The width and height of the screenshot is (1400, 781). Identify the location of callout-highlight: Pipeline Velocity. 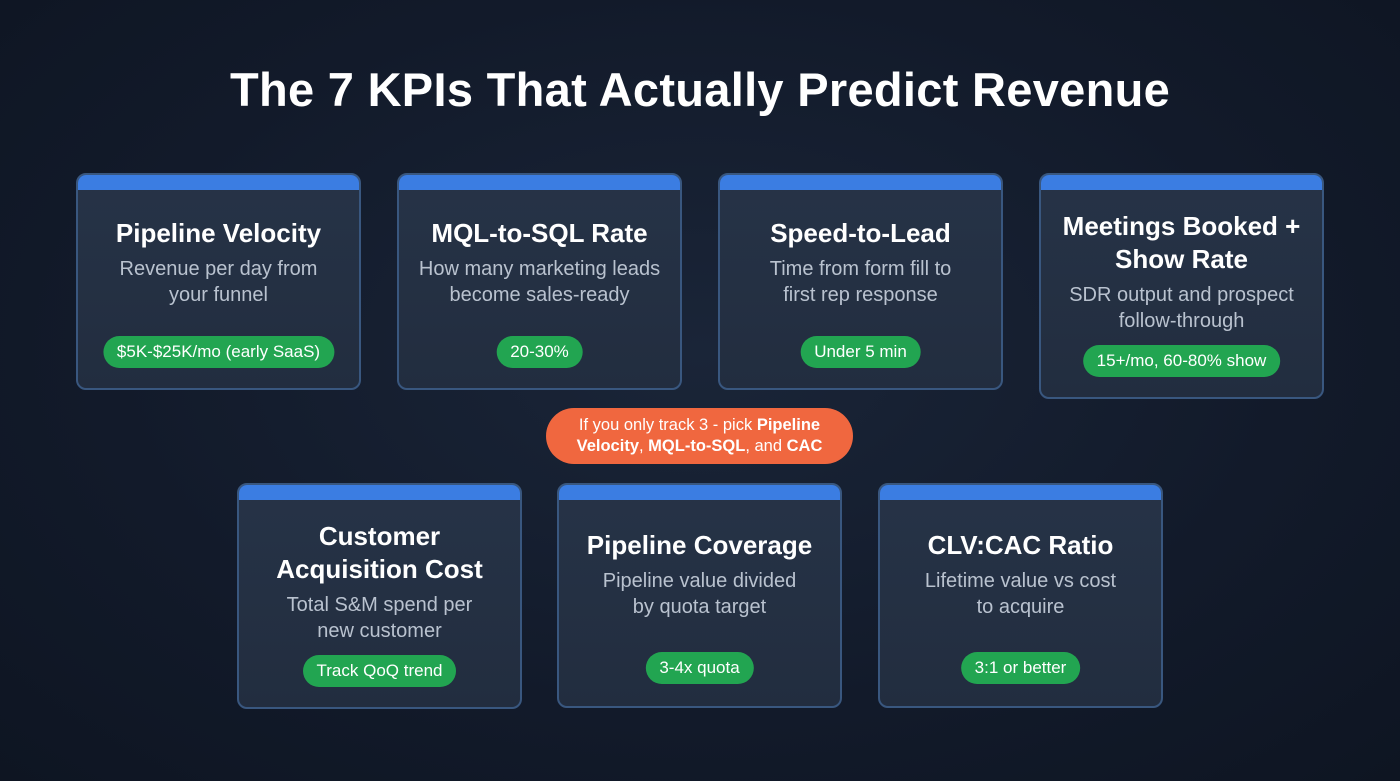
(698, 435).